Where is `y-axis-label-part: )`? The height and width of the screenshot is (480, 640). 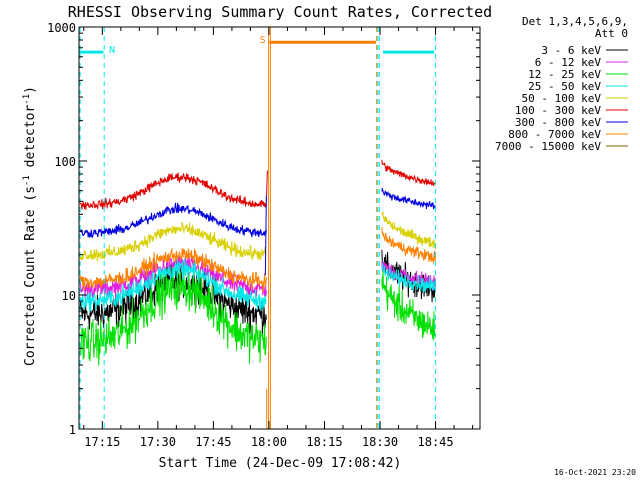 y-axis-label-part: ) is located at coordinates (30, 90).